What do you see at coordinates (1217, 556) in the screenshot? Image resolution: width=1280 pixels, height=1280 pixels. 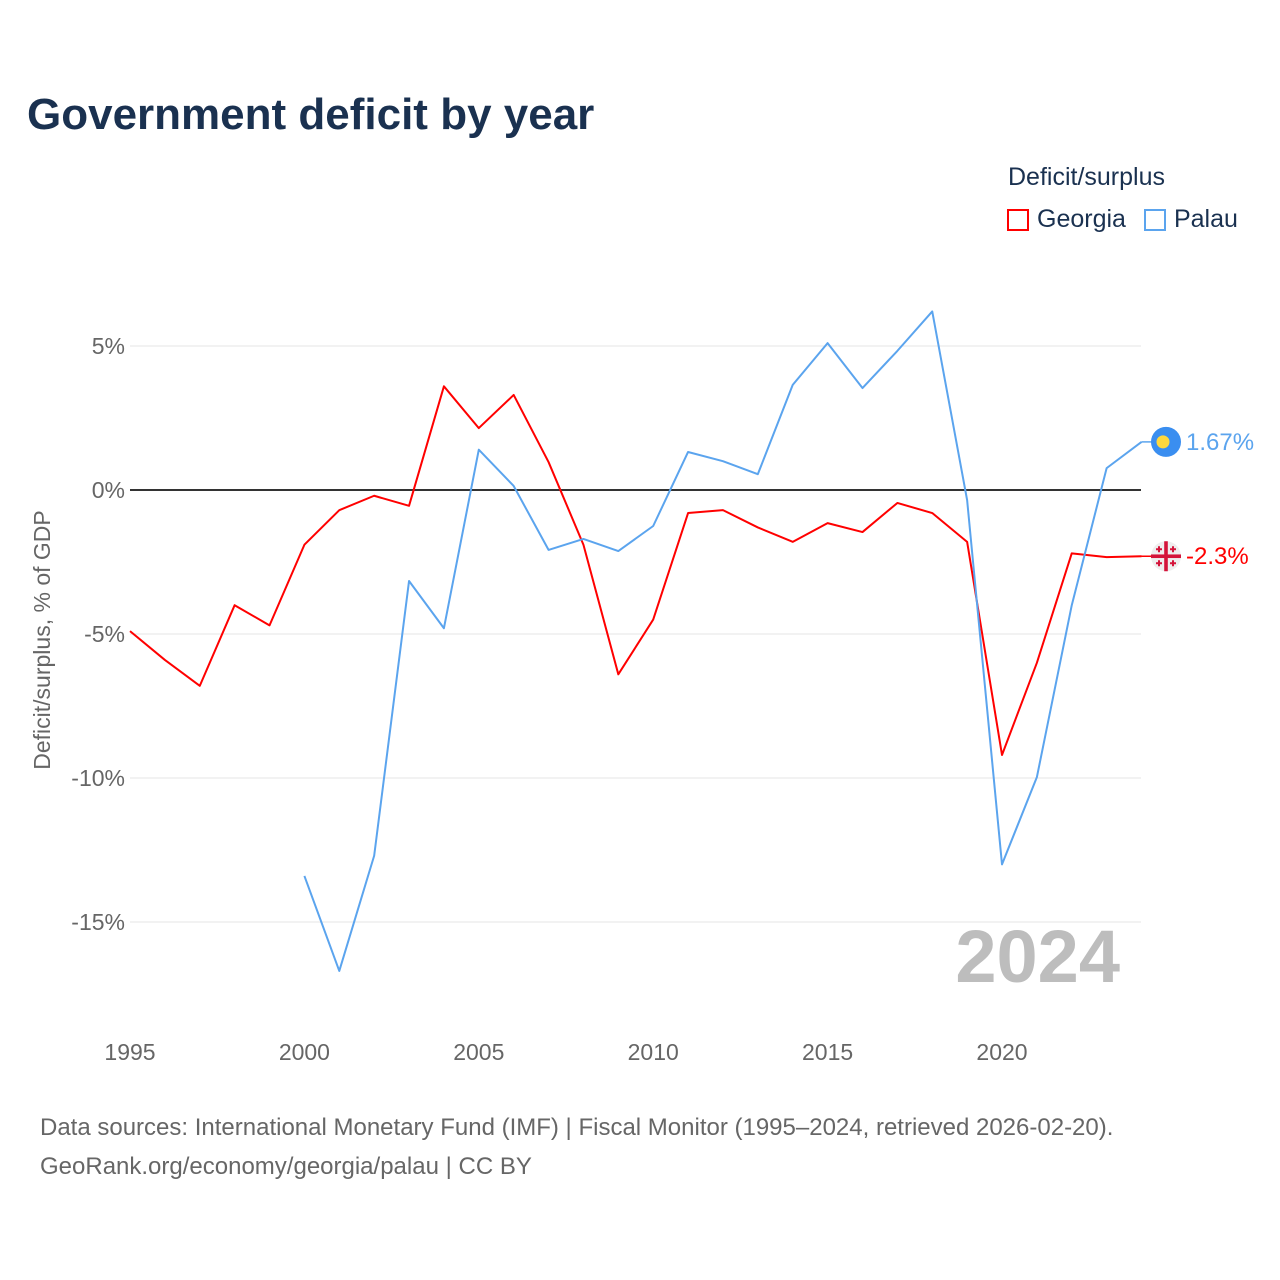 I see `end-value-label-georgia: -2.3%` at bounding box center [1217, 556].